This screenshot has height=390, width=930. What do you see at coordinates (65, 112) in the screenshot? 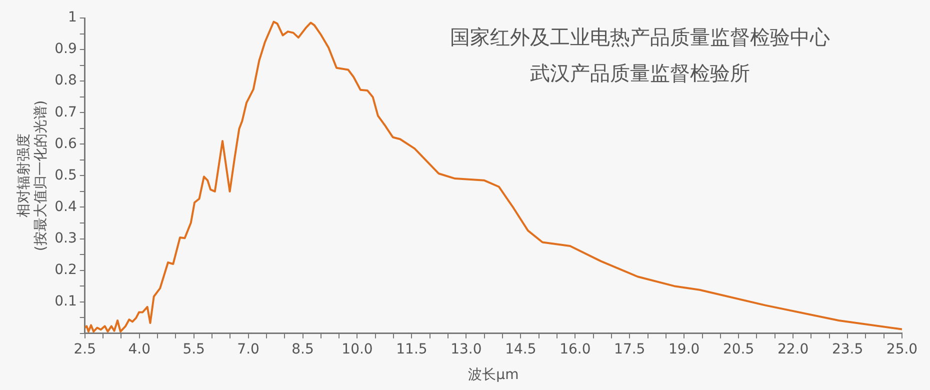
I see `y-tick-label: 0.7` at bounding box center [65, 112].